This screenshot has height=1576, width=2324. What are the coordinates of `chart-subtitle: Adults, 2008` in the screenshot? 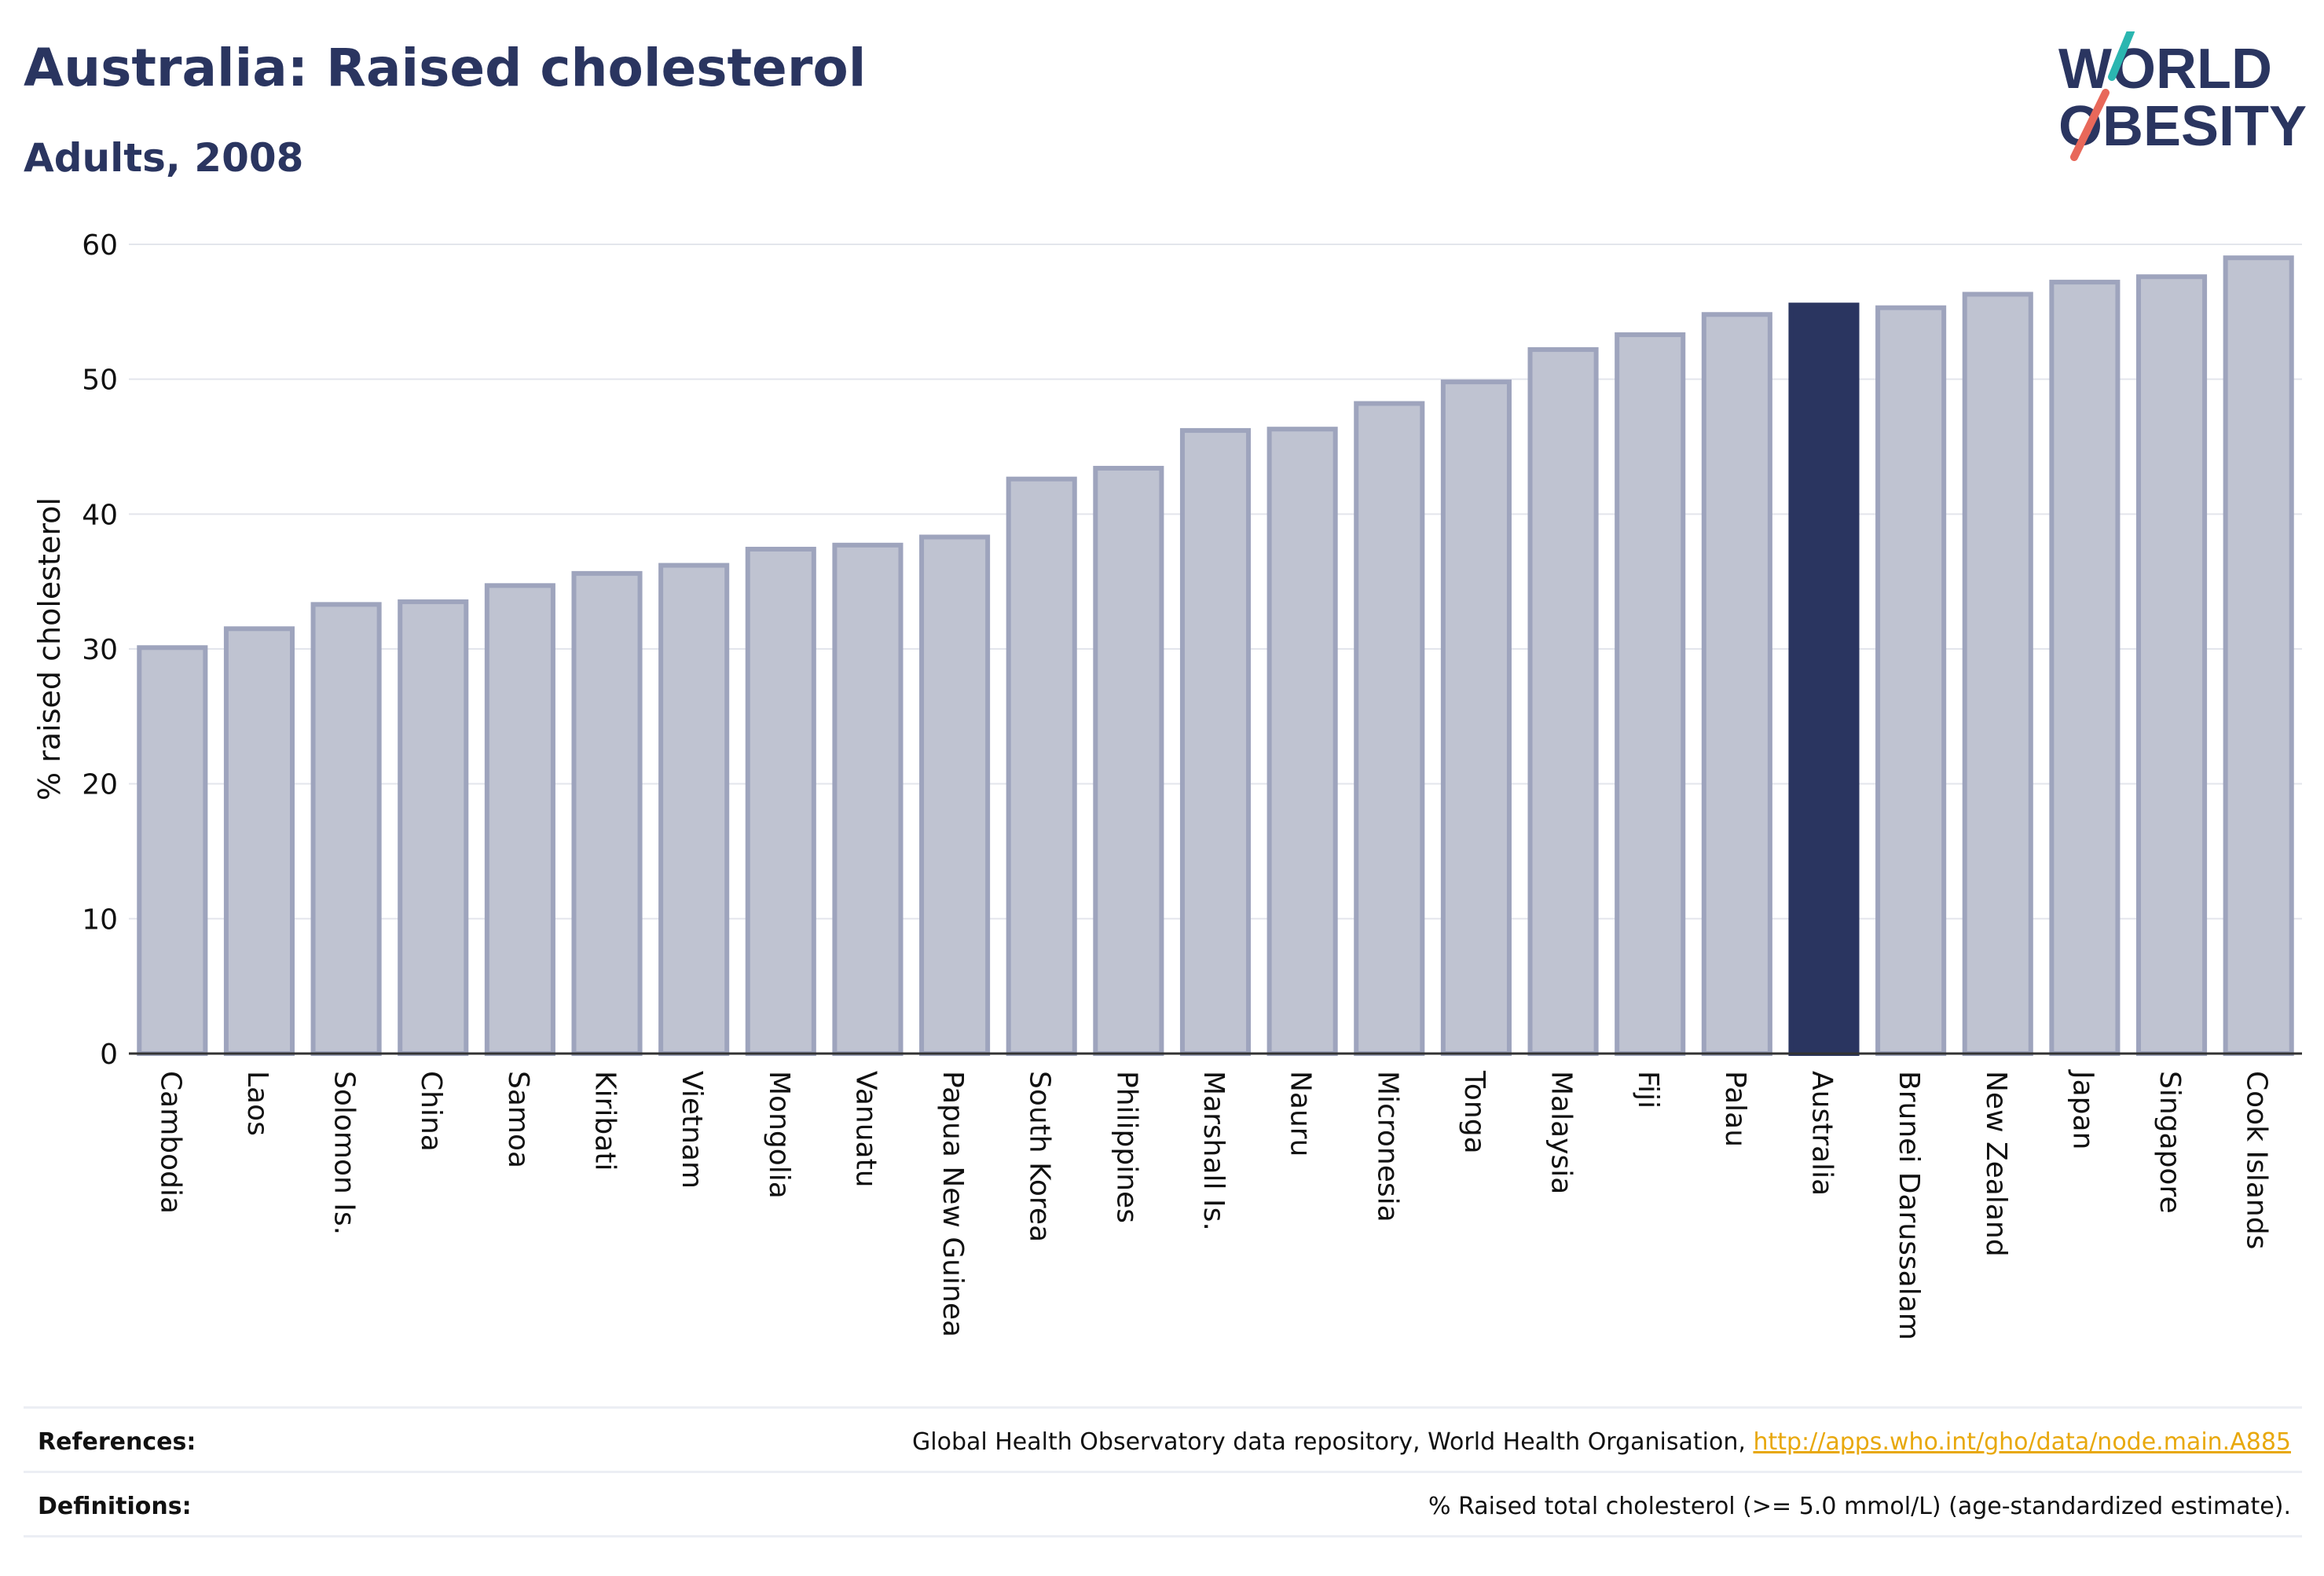 It's located at (164, 158).